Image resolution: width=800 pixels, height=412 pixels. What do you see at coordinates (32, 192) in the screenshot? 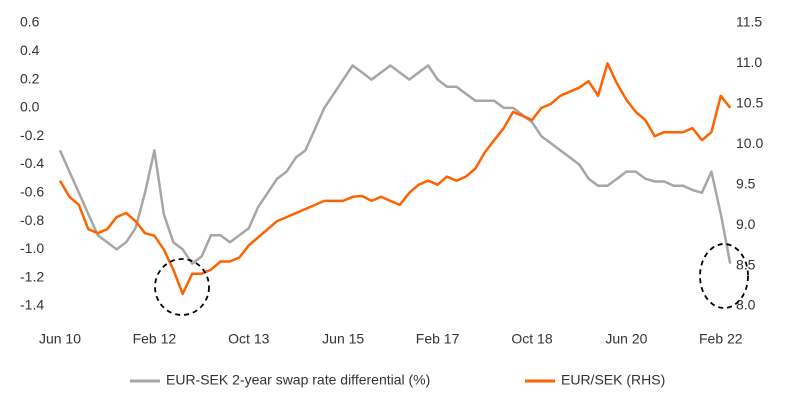
I see `y-tick-label: -0.6` at bounding box center [32, 192].